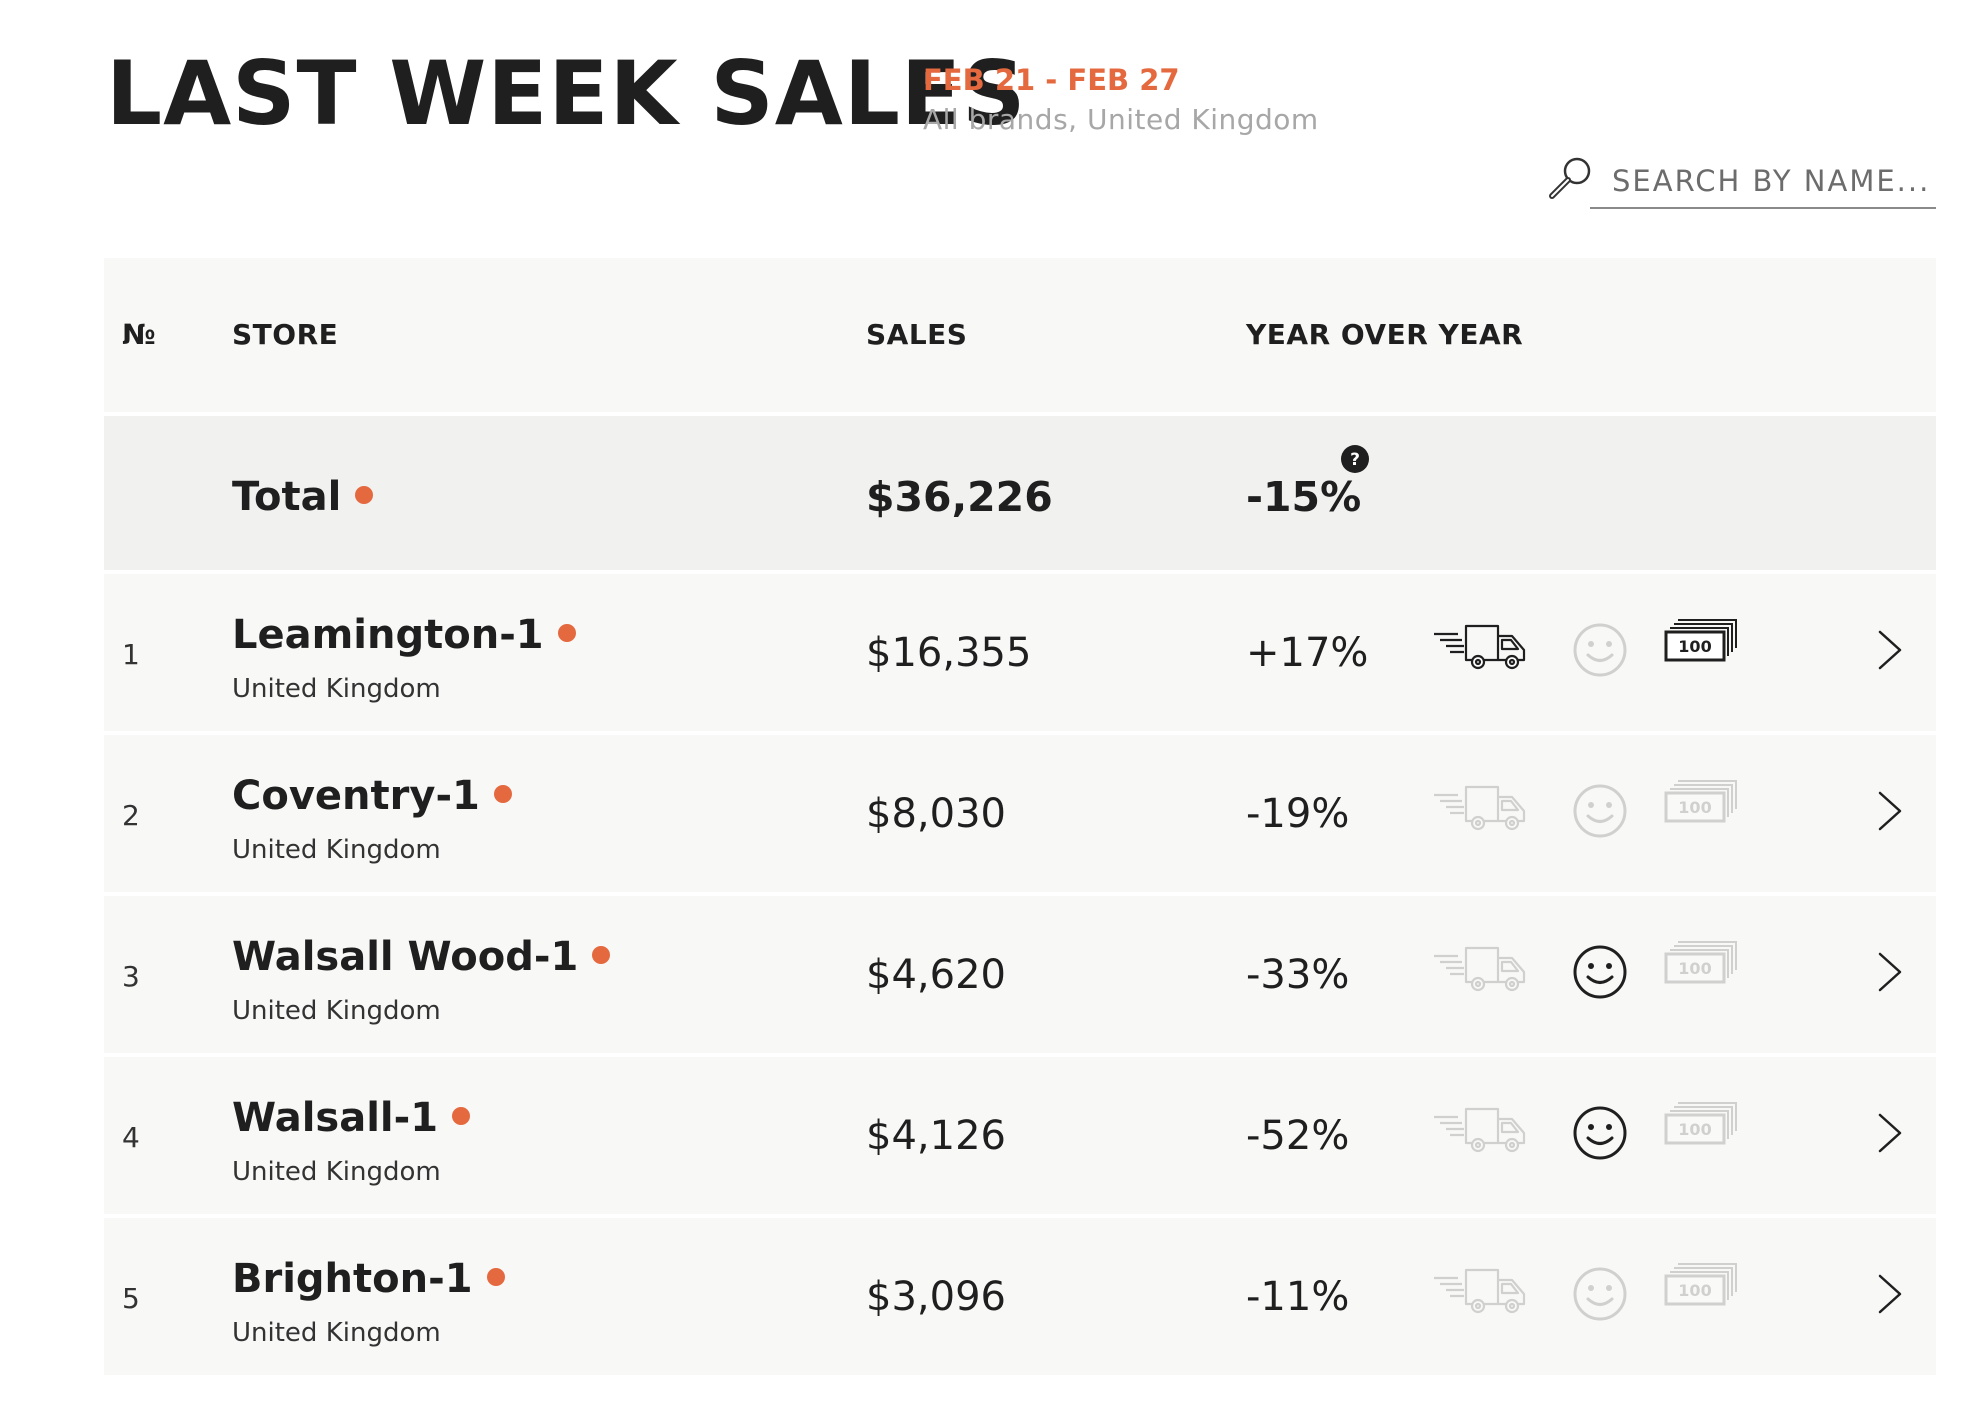  Describe the element at coordinates (131, 1298) in the screenshot. I see `row-number: 5` at that location.